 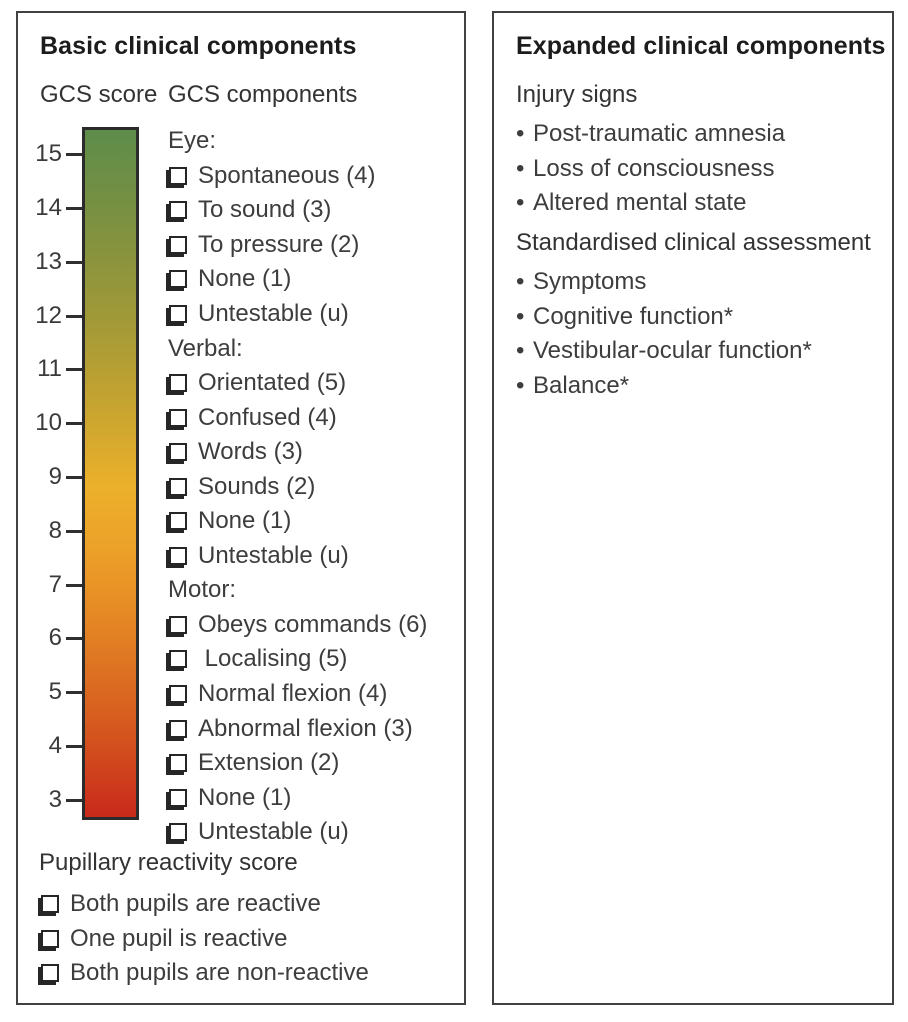 I want to click on tick-label: 5, so click(x=55, y=691).